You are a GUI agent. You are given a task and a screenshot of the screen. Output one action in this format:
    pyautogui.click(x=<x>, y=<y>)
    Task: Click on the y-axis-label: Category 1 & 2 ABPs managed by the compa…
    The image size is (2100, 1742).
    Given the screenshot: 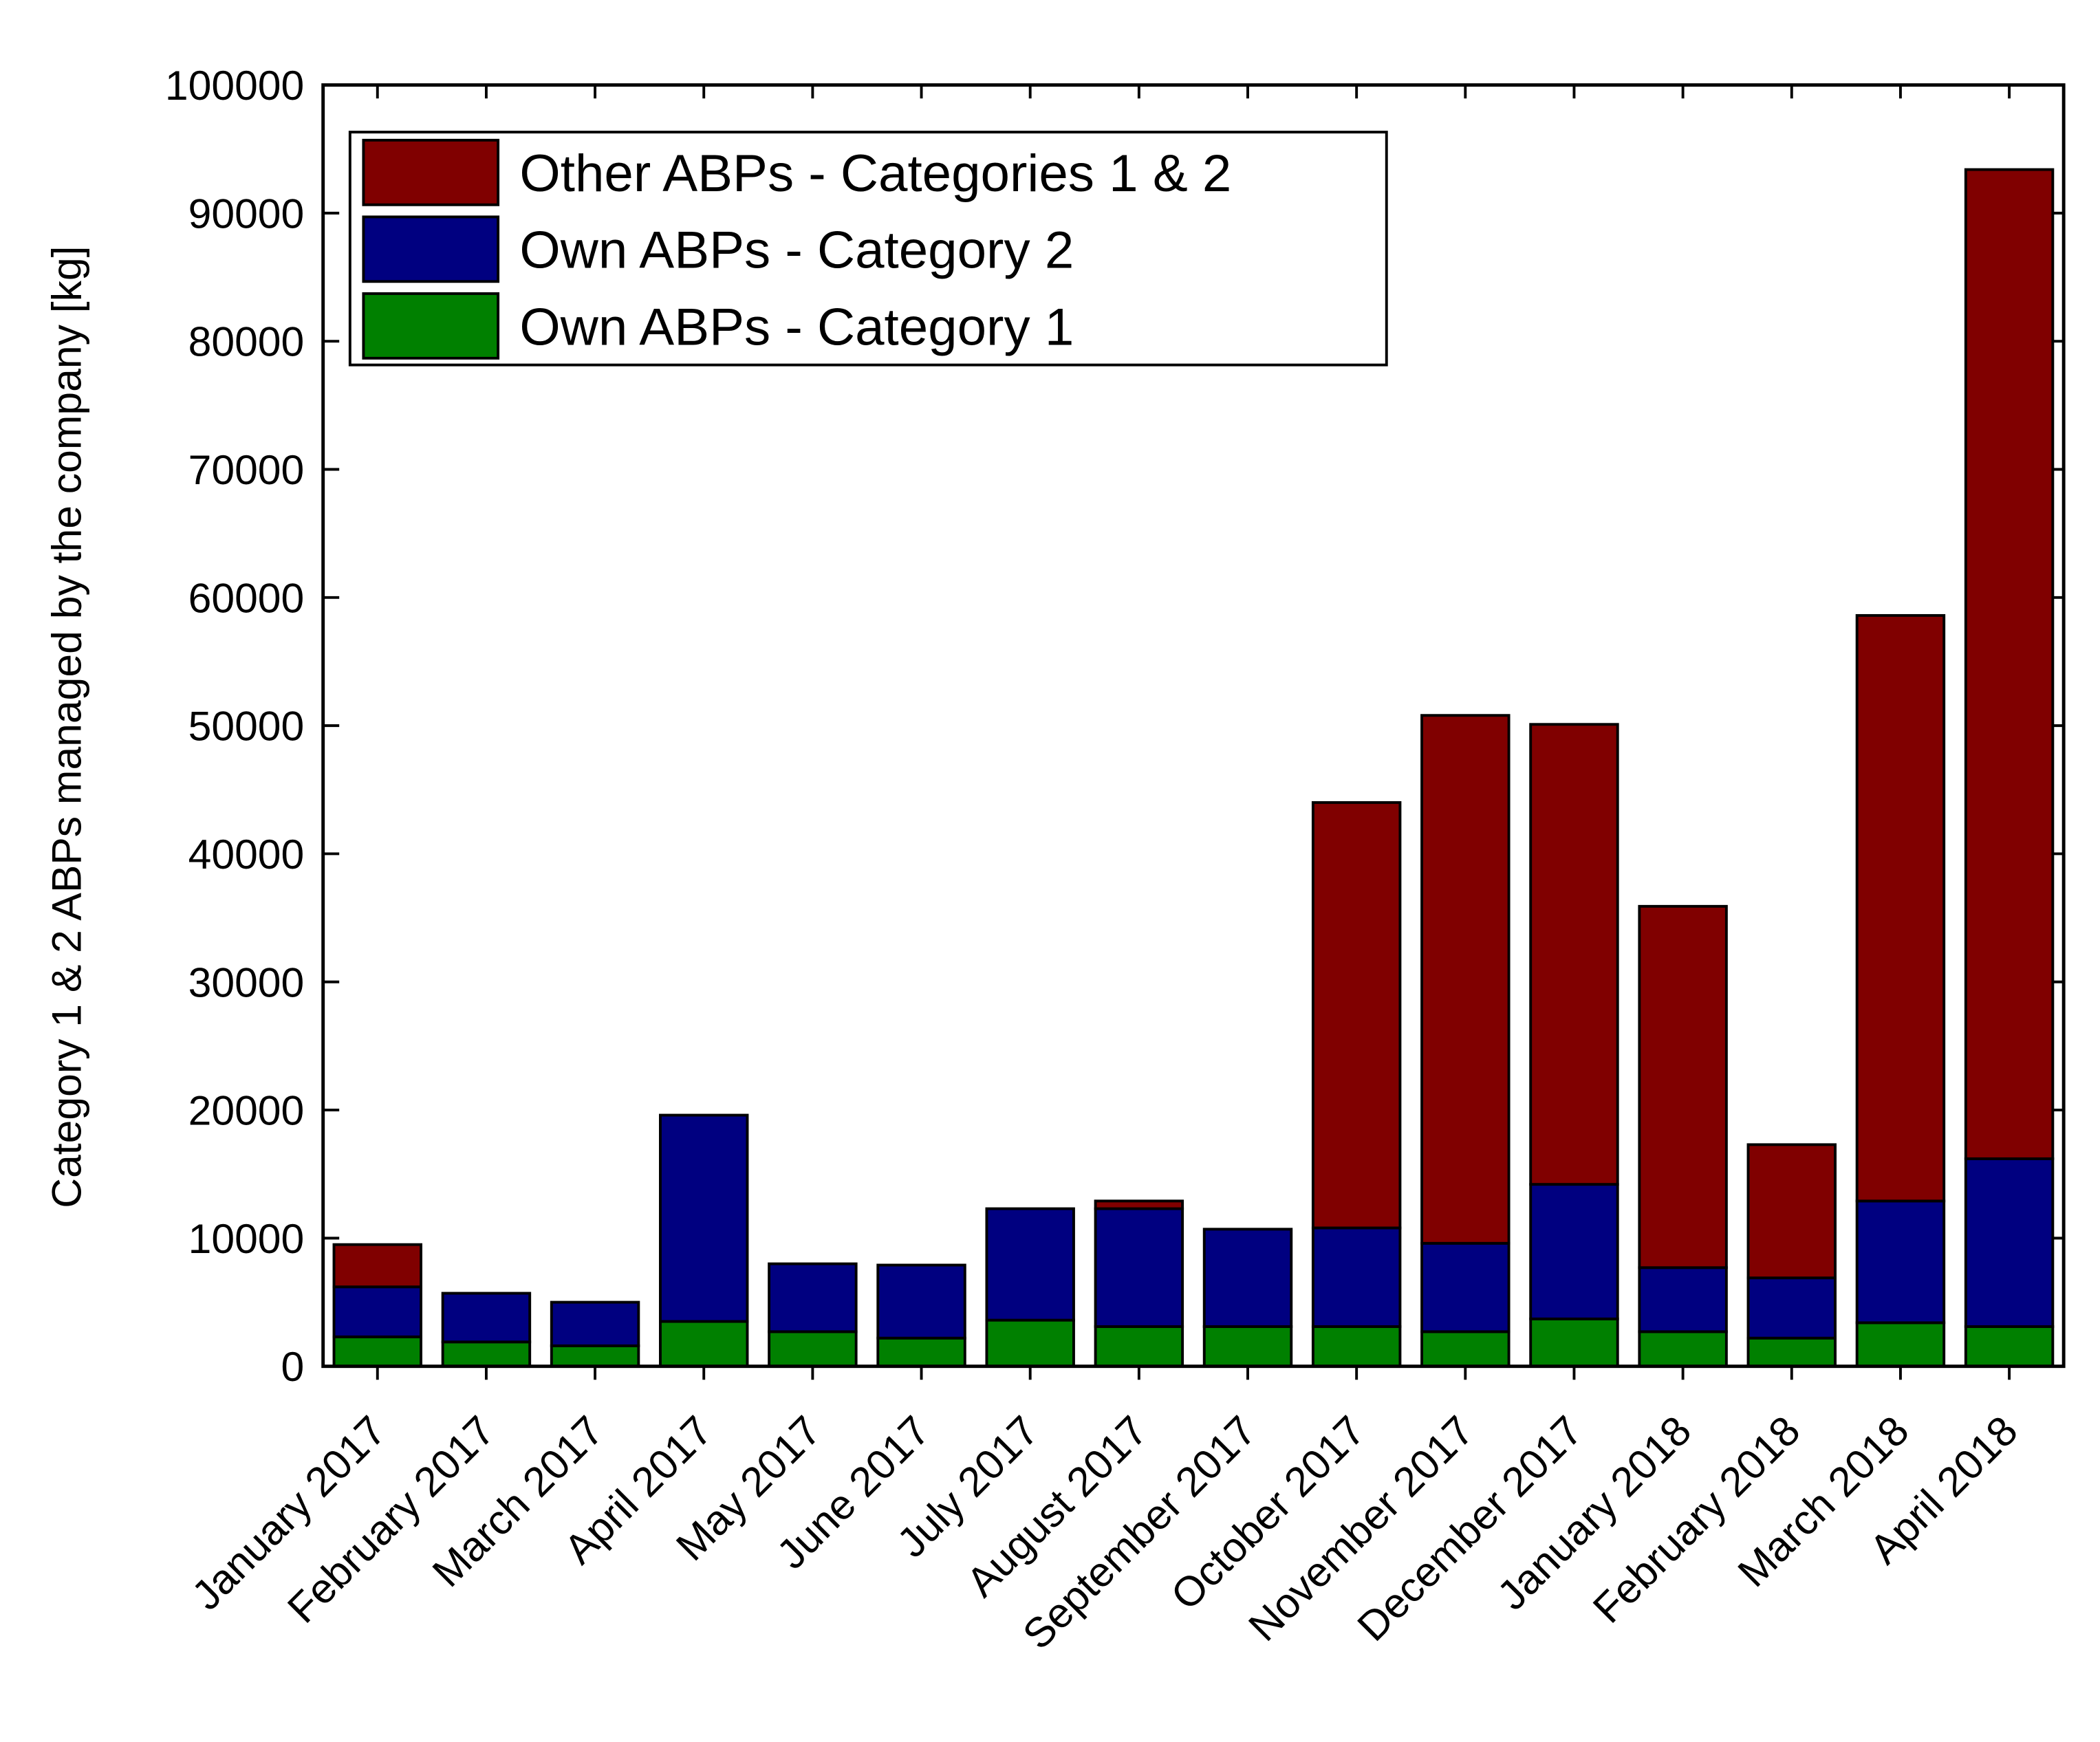 What is the action you would take?
    pyautogui.click(x=66, y=727)
    